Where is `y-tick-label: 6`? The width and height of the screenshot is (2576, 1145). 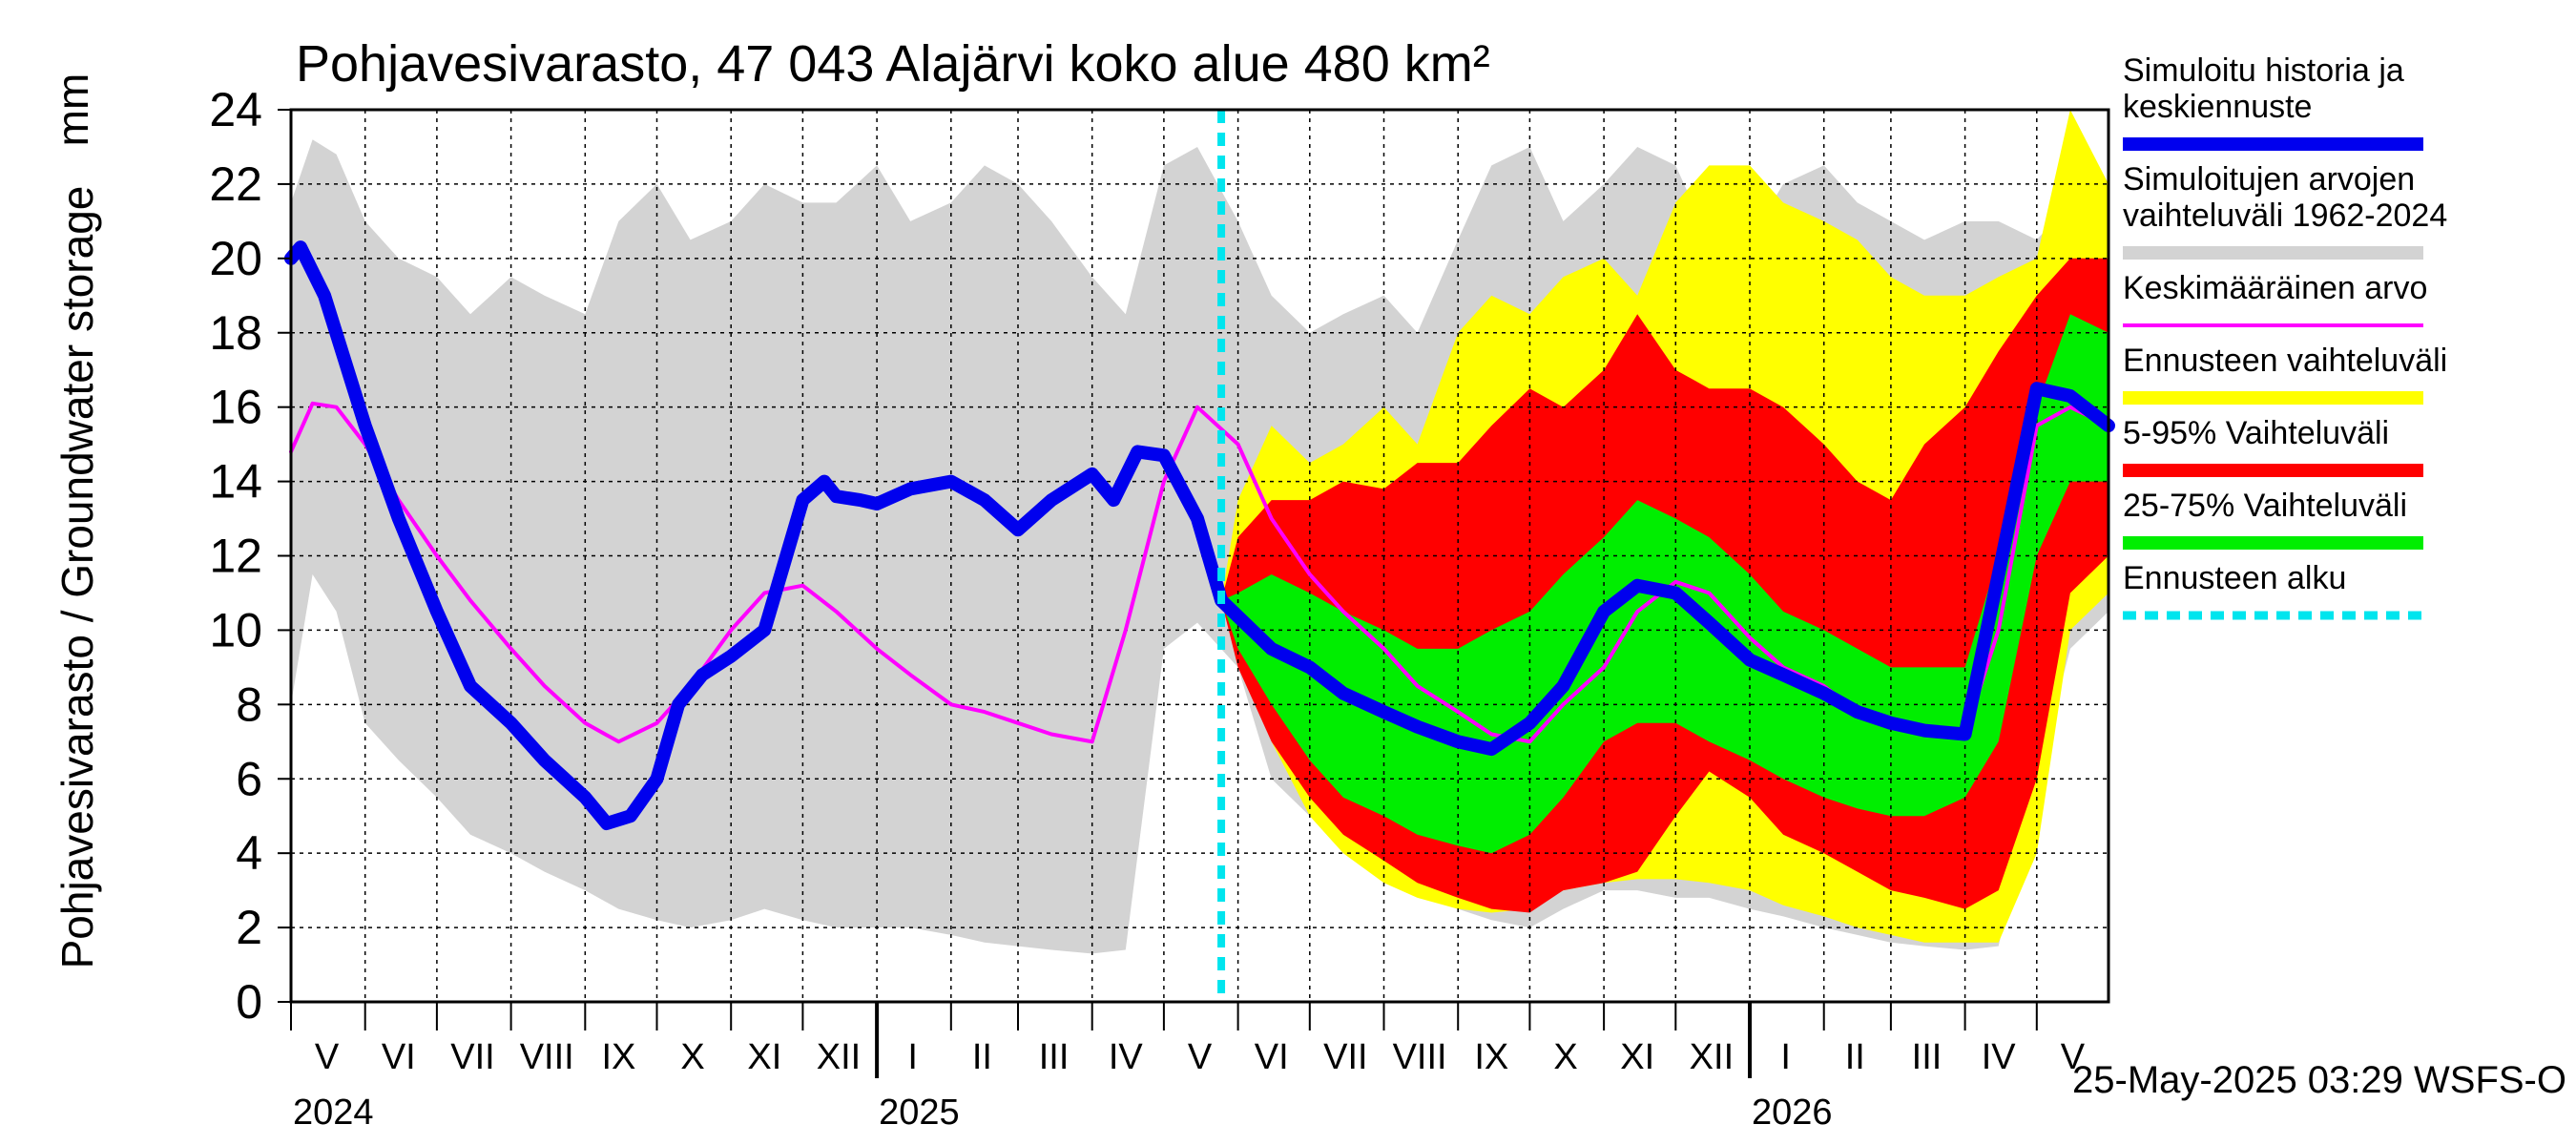
y-tick-label: 6 is located at coordinates (249, 778).